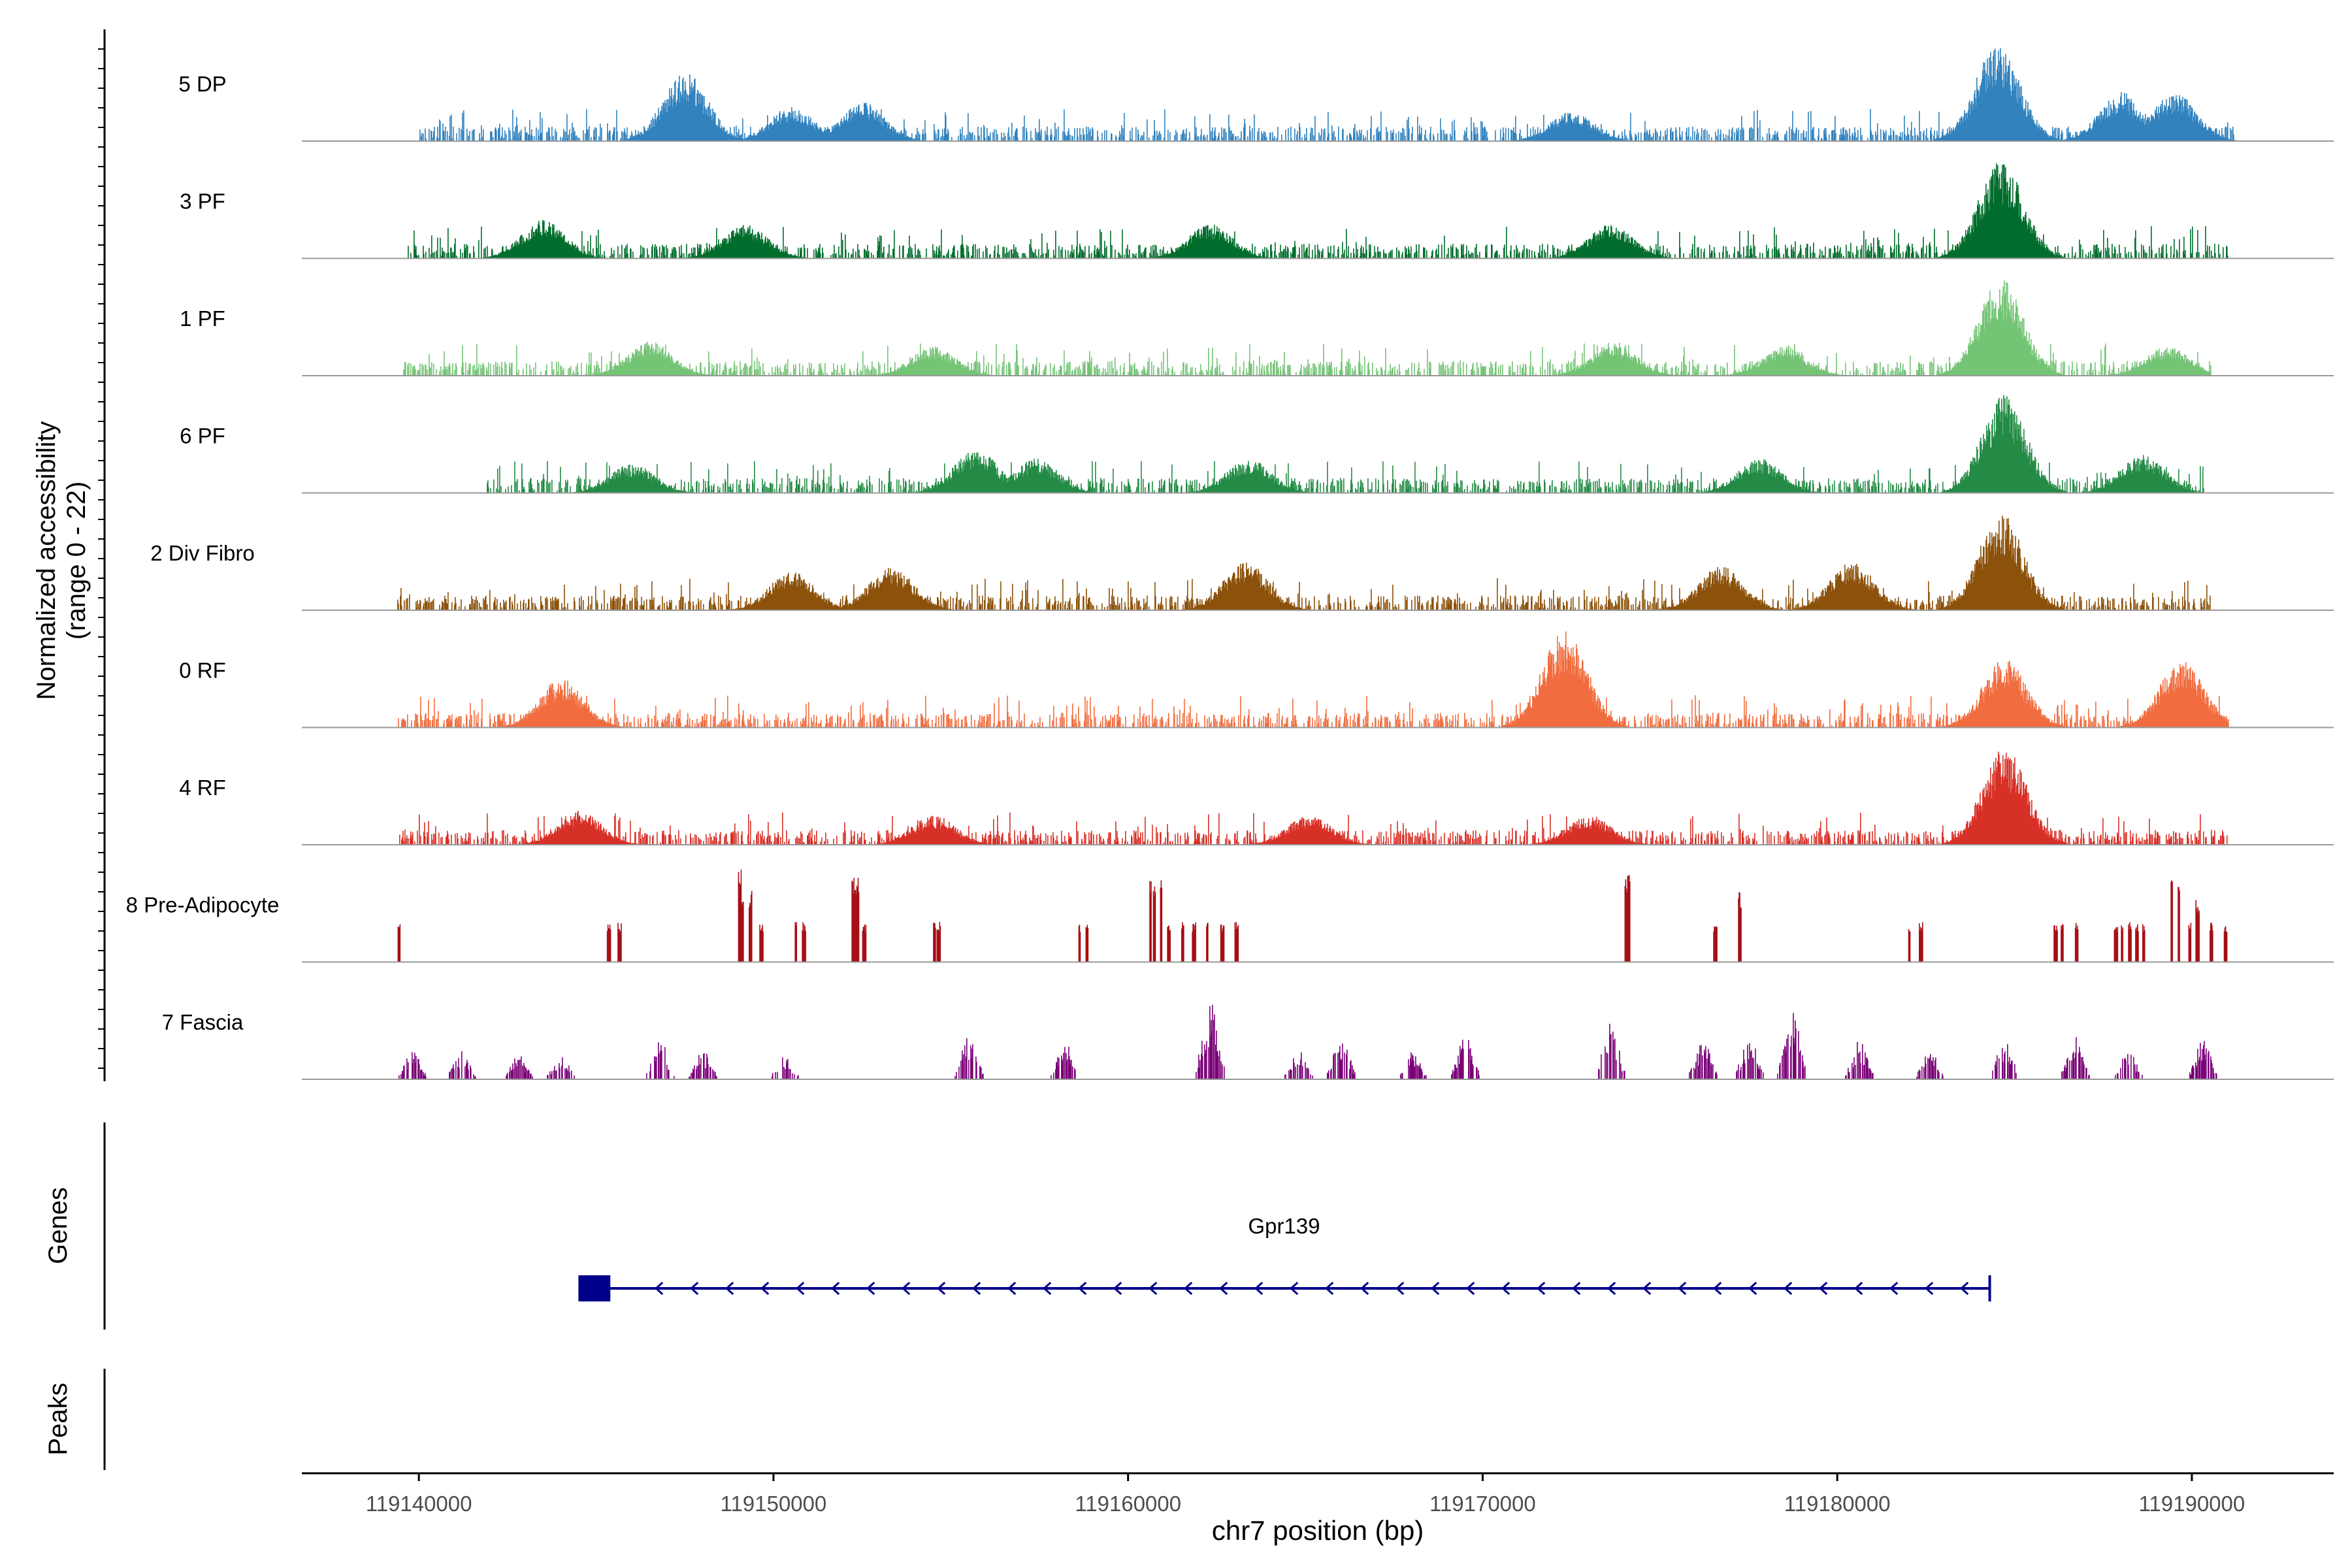 This screenshot has height=1568, width=2352. What do you see at coordinates (202, 84) in the screenshot?
I see `track-label: 5 DP` at bounding box center [202, 84].